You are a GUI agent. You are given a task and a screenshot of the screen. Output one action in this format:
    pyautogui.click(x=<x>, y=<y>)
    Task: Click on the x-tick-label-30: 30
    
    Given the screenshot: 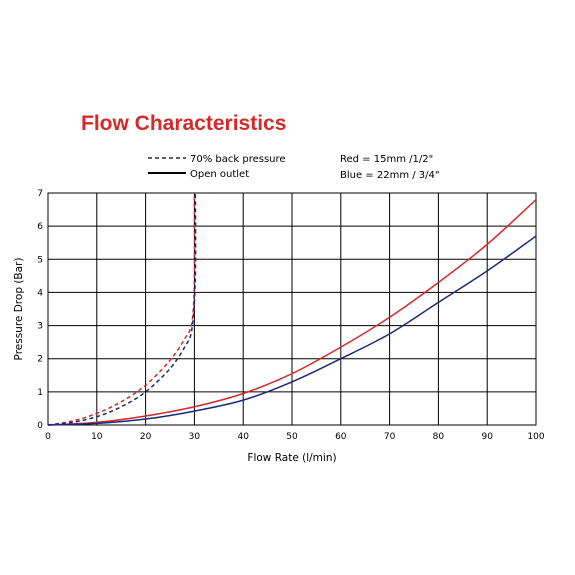 What is the action you would take?
    pyautogui.click(x=195, y=437)
    